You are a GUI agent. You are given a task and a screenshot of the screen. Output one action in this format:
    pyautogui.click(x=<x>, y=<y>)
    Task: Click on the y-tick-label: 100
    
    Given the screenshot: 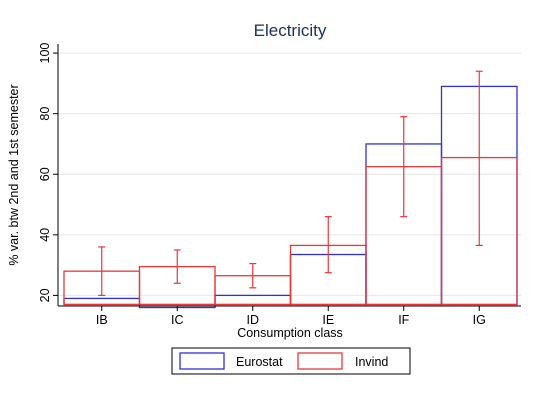 What is the action you would take?
    pyautogui.click(x=45, y=53)
    